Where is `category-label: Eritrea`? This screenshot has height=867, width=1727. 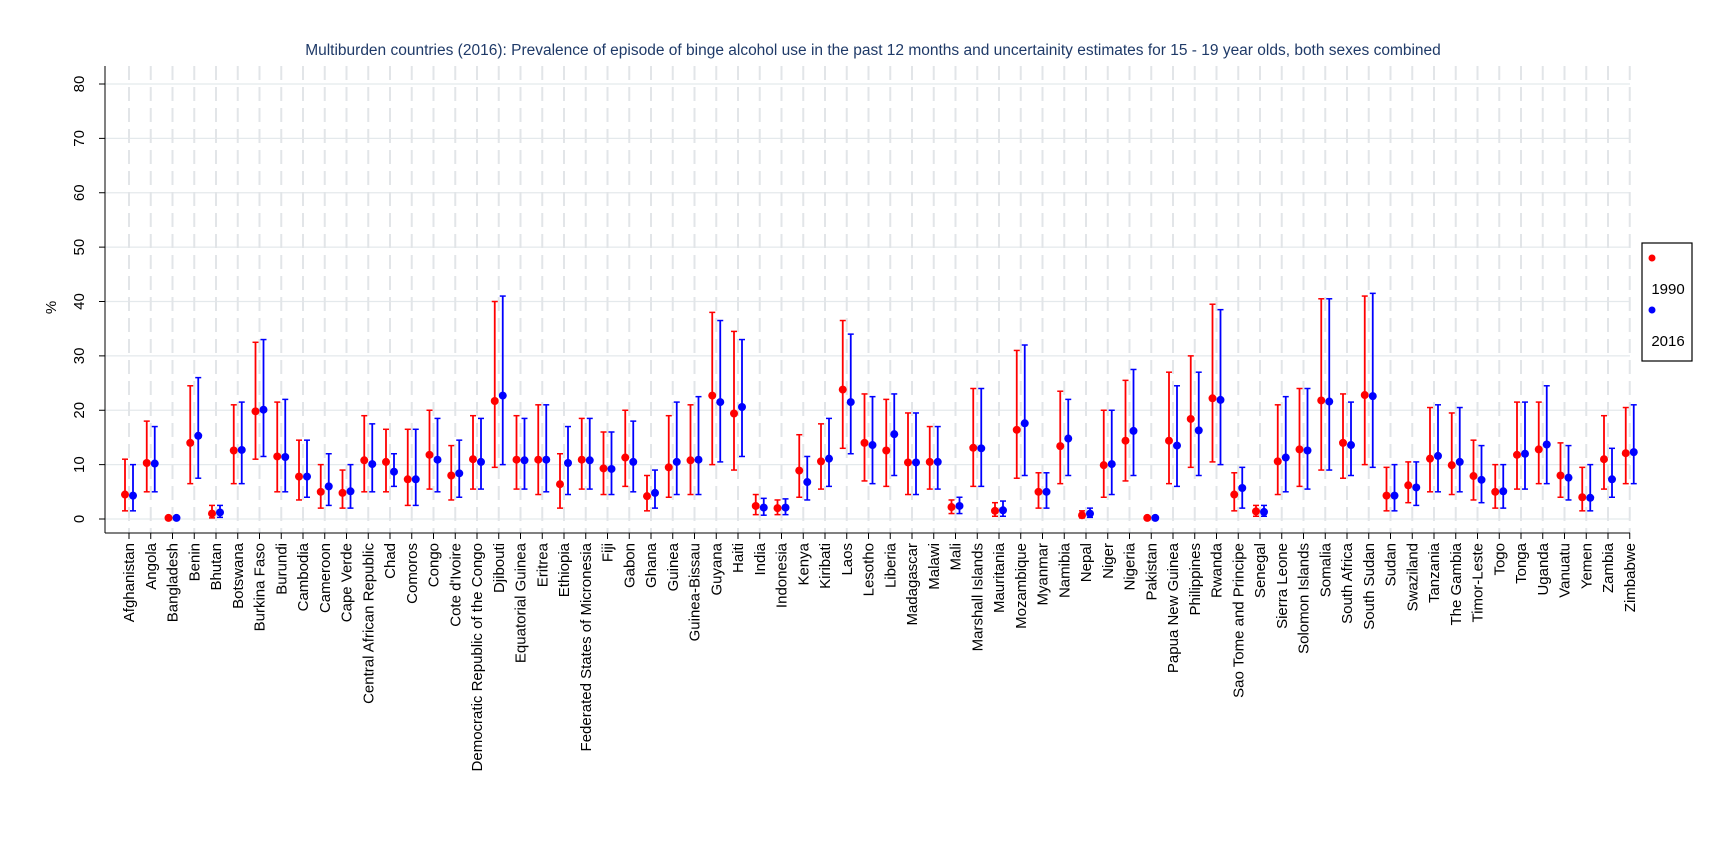
category-label: Eritrea is located at coordinates (542, 564).